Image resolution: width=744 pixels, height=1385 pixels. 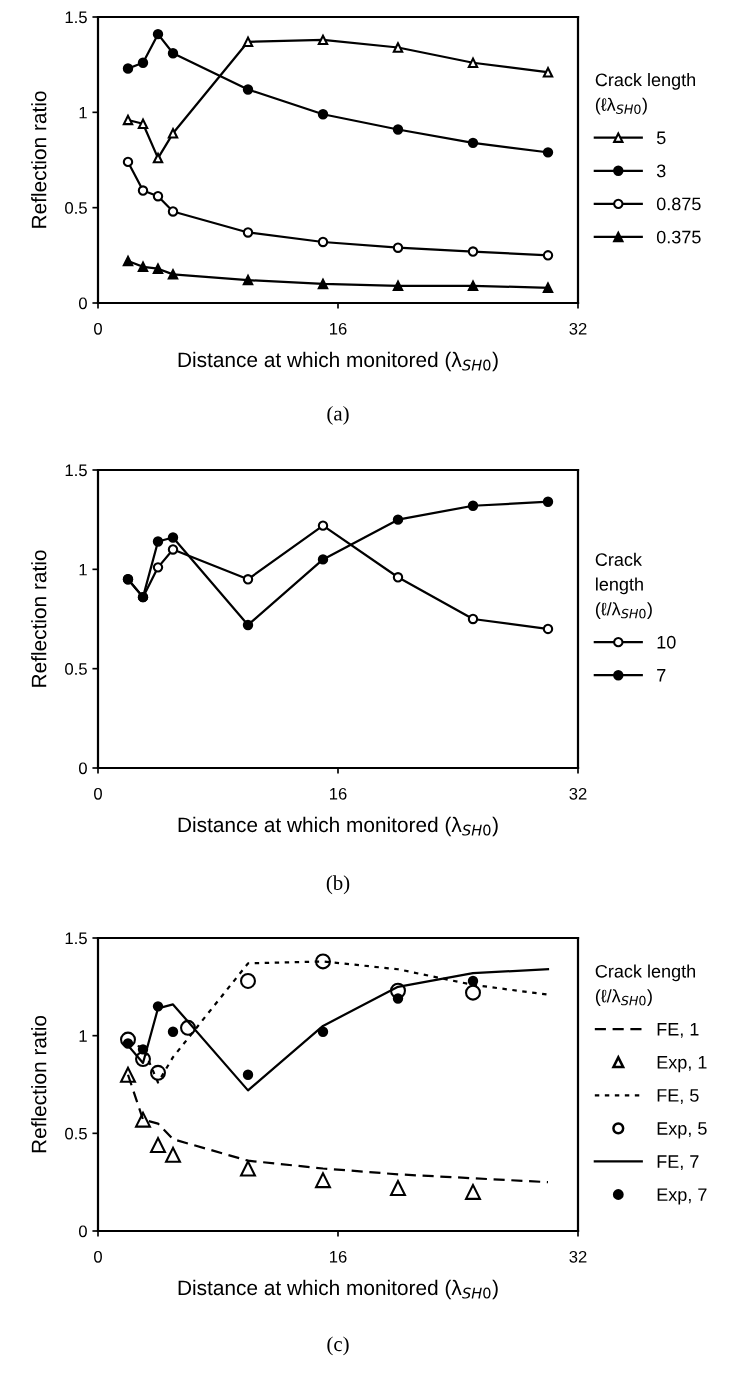 What do you see at coordinates (661, 171) in the screenshot?
I see `legend-label: 3` at bounding box center [661, 171].